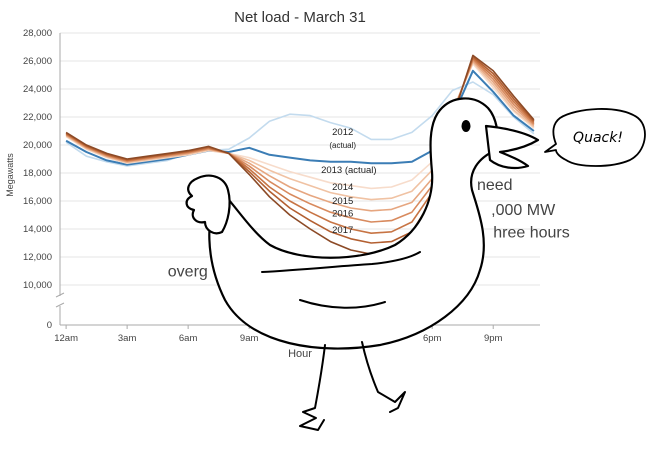 The image size is (650, 456). What do you see at coordinates (37, 145) in the screenshot?
I see `y-tick-label: 20,000` at bounding box center [37, 145].